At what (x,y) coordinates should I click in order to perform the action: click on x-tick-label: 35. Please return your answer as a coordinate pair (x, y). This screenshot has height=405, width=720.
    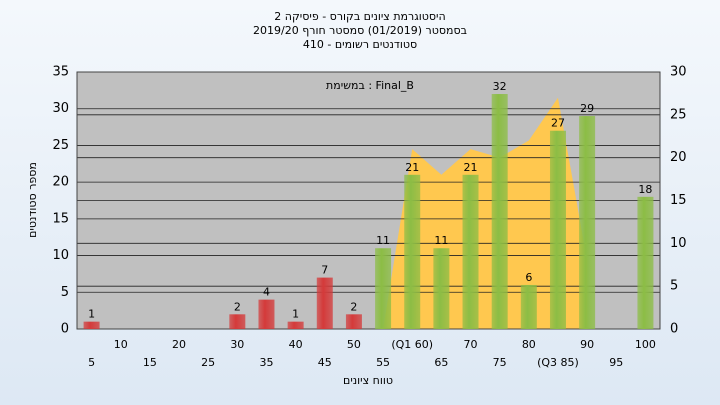
    Looking at the image, I should click on (266, 362).